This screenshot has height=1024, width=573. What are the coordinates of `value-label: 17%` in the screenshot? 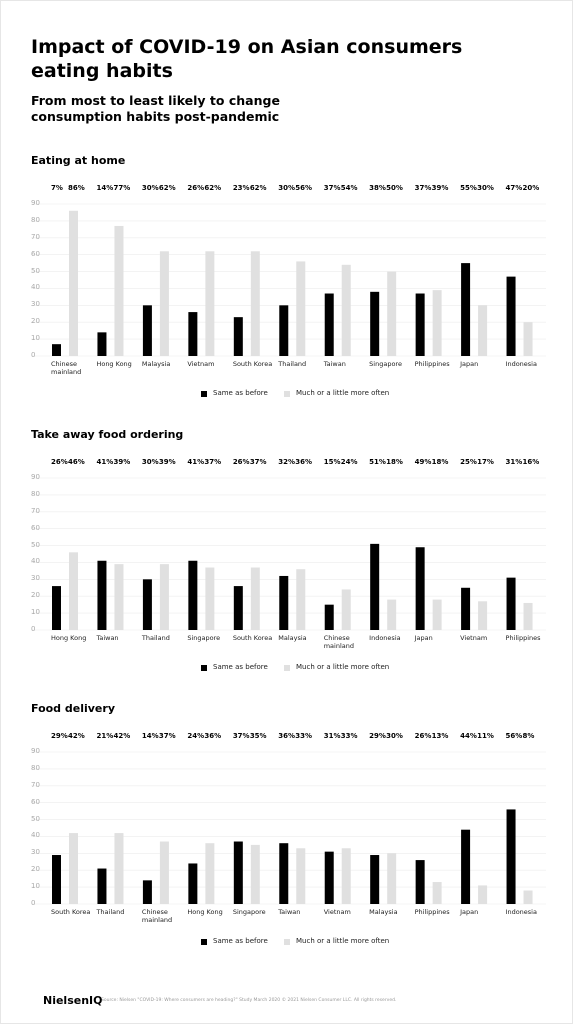 It's located at (485, 462).